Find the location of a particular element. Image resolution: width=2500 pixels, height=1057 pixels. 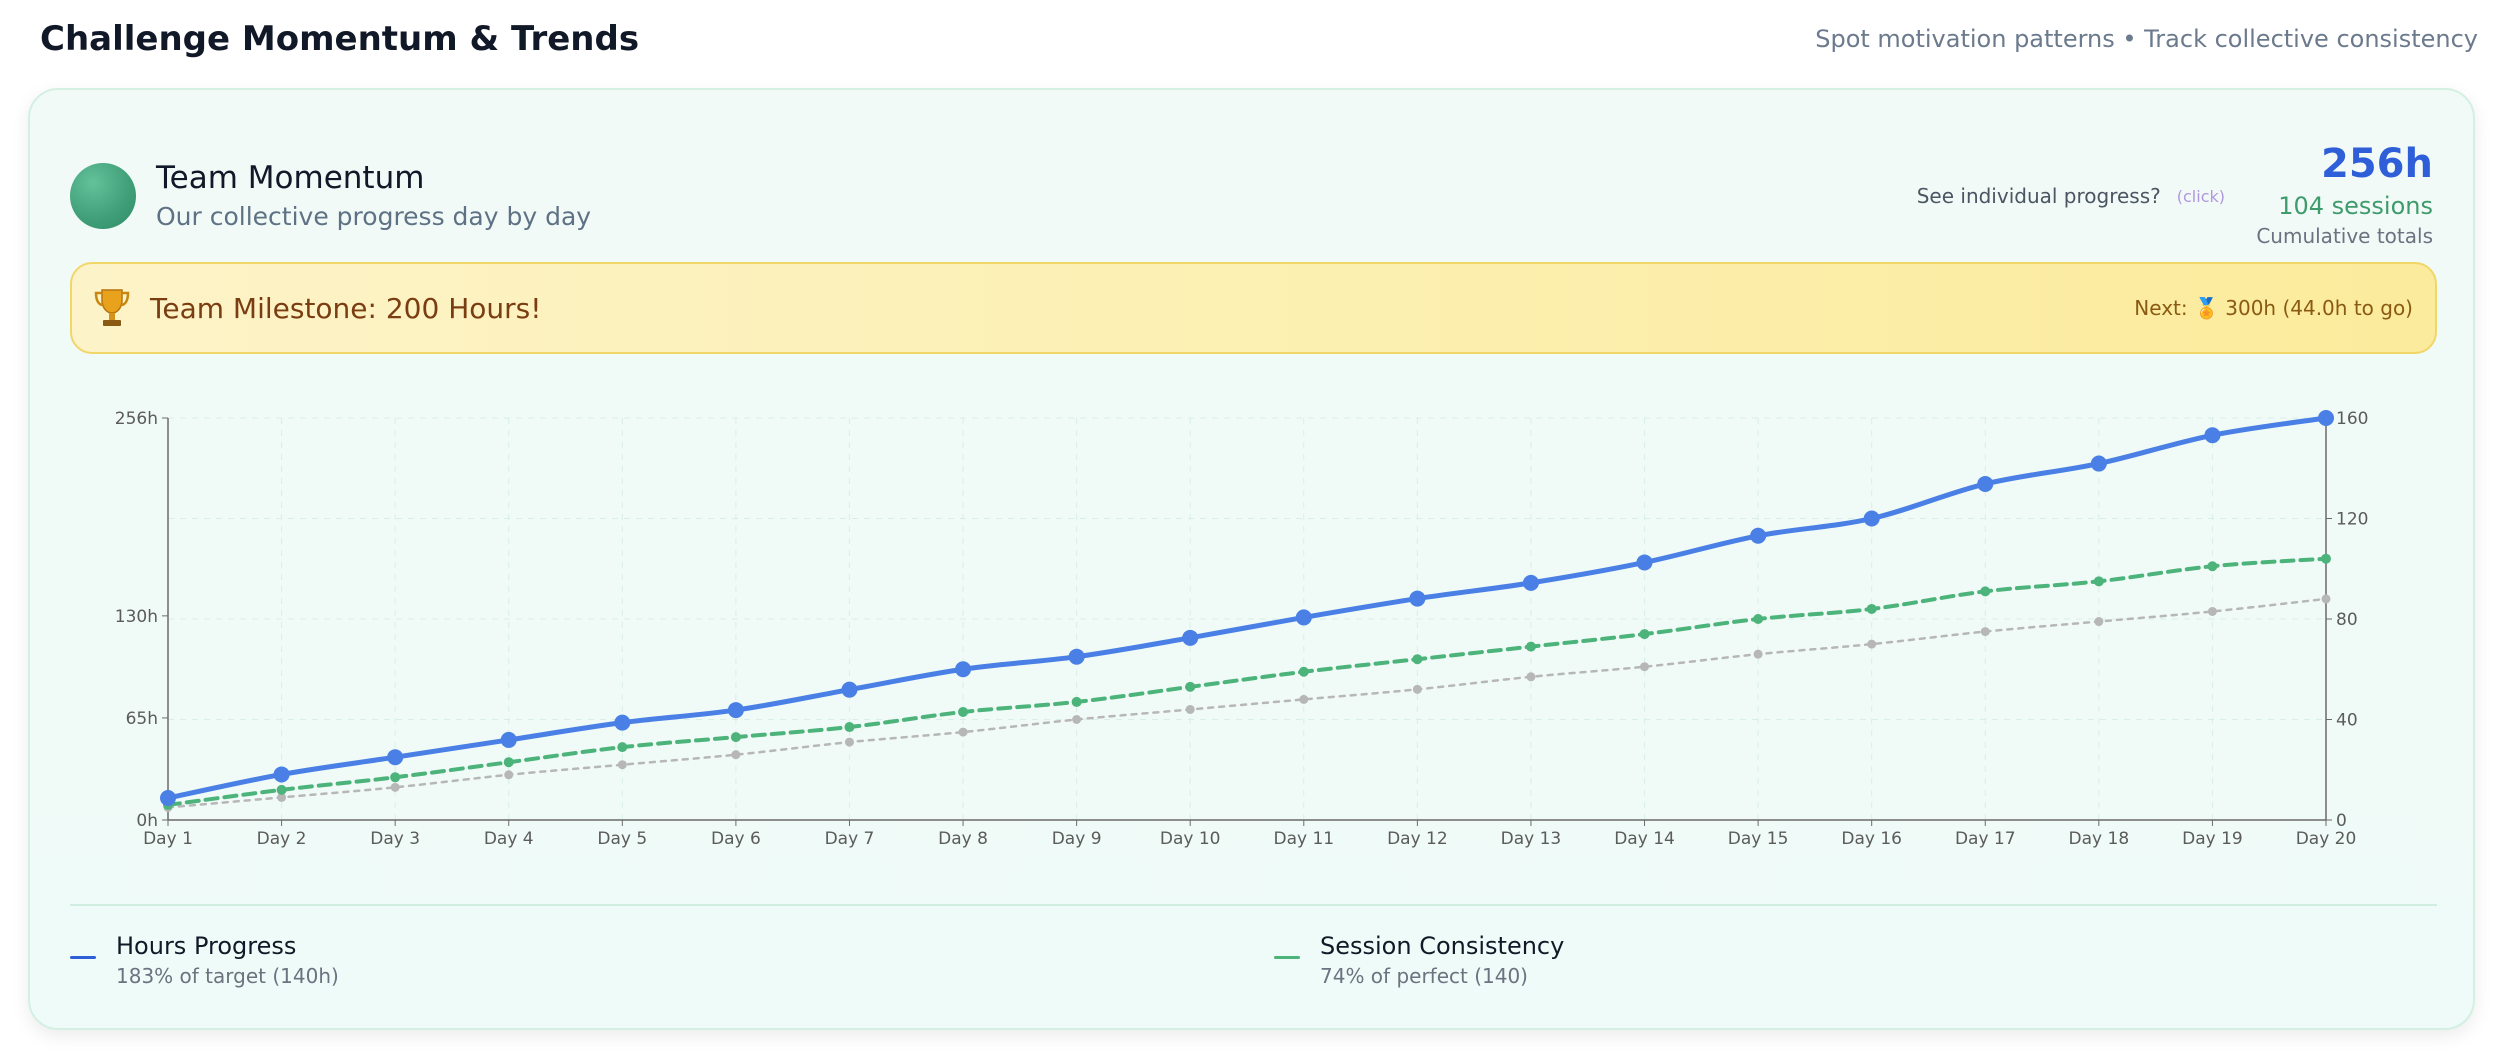

x-tick-label: Day 4 is located at coordinates (509, 839).